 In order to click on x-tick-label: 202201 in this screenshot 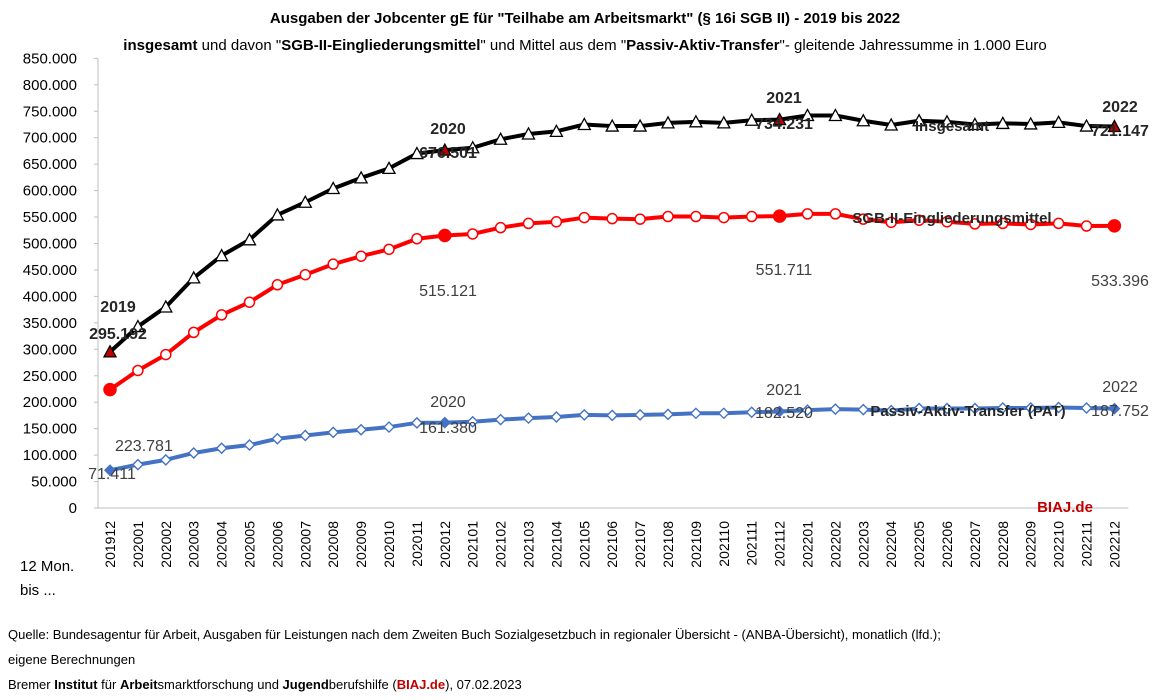, I will do `click(808, 544)`.